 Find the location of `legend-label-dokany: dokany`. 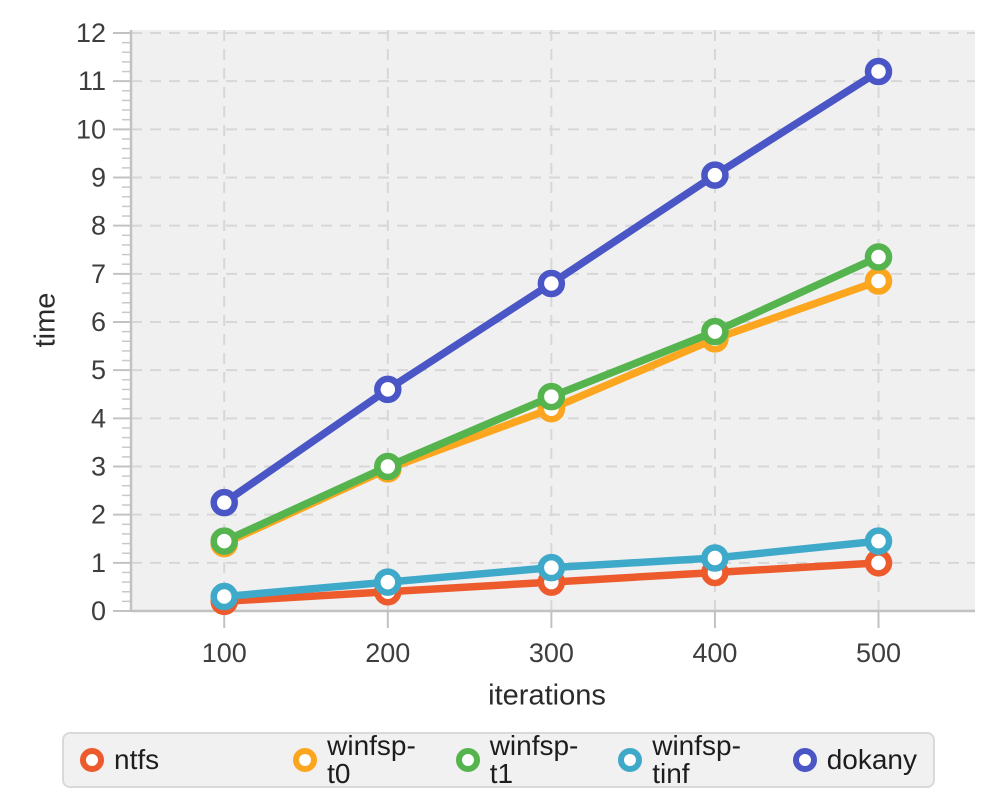

legend-label-dokany: dokany is located at coordinates (872, 759).